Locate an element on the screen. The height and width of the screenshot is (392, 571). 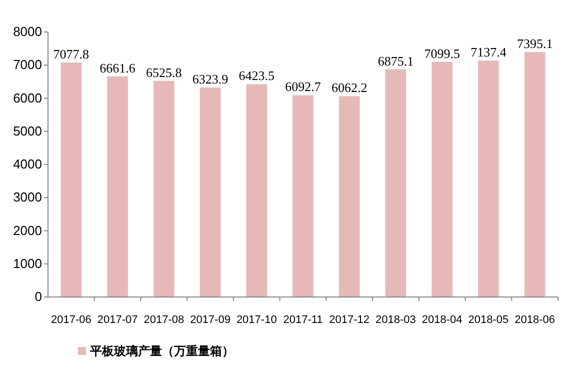
y-tick-label: 6000 is located at coordinates (27, 98).